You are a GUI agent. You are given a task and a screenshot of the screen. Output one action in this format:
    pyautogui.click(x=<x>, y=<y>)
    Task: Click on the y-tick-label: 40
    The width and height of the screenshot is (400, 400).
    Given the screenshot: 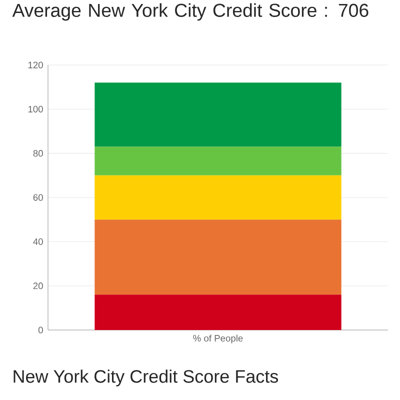 What is the action you would take?
    pyautogui.click(x=38, y=241)
    